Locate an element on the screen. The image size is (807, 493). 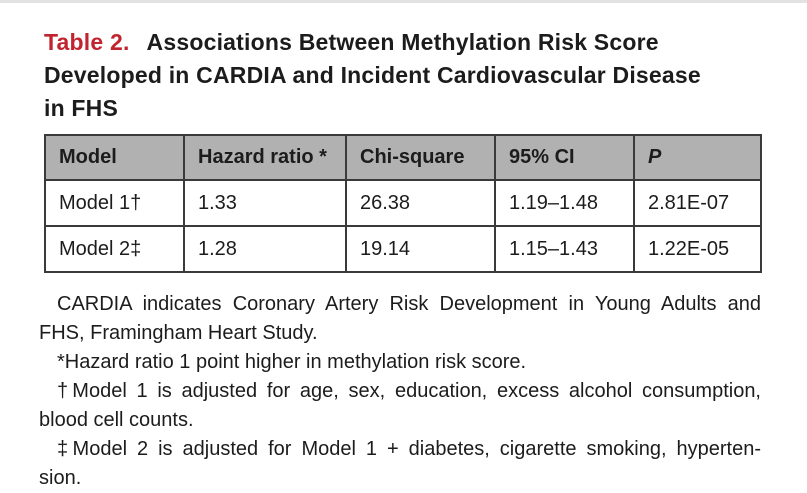
table-header-row: Model Hazard ratio * Chi-square 95% CI P is located at coordinates (403, 157).